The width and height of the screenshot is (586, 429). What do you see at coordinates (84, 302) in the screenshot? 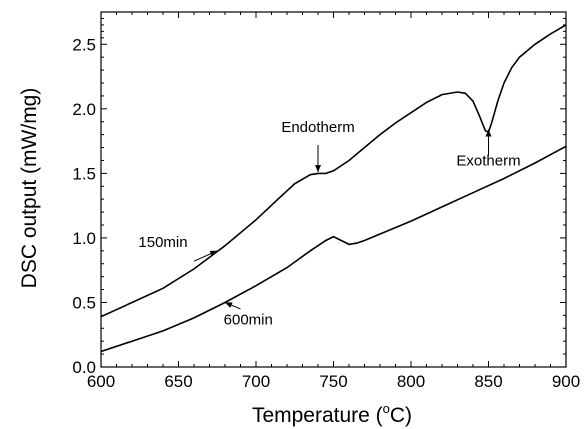
I see `y-tick-label: 0.5` at bounding box center [84, 302].